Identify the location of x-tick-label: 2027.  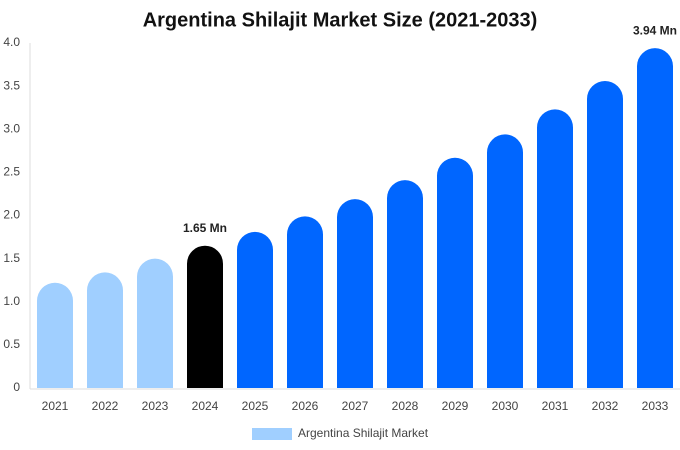
(355, 406).